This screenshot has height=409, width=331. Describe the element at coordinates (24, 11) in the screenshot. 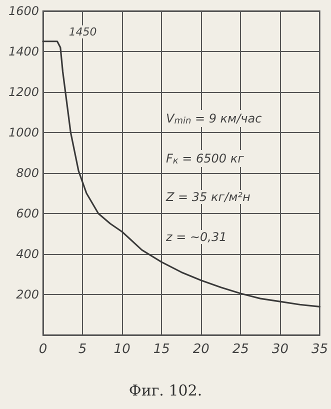

I see `y-tick-label: 1600` at that location.